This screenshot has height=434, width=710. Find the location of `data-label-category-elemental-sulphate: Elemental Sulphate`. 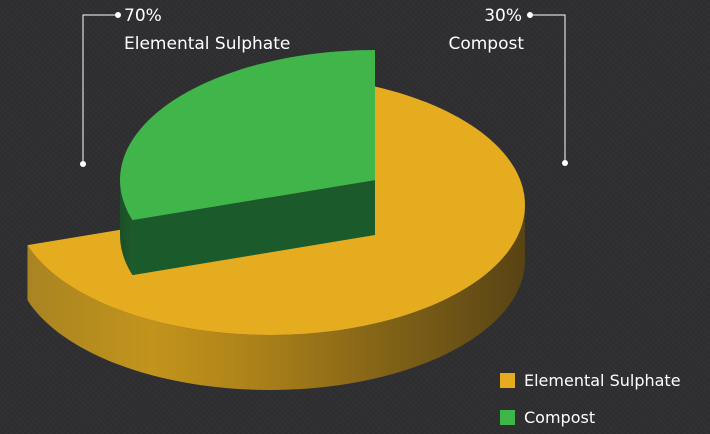

data-label-category-elemental-sulphate: Elemental Sulphate is located at coordinates (207, 44).